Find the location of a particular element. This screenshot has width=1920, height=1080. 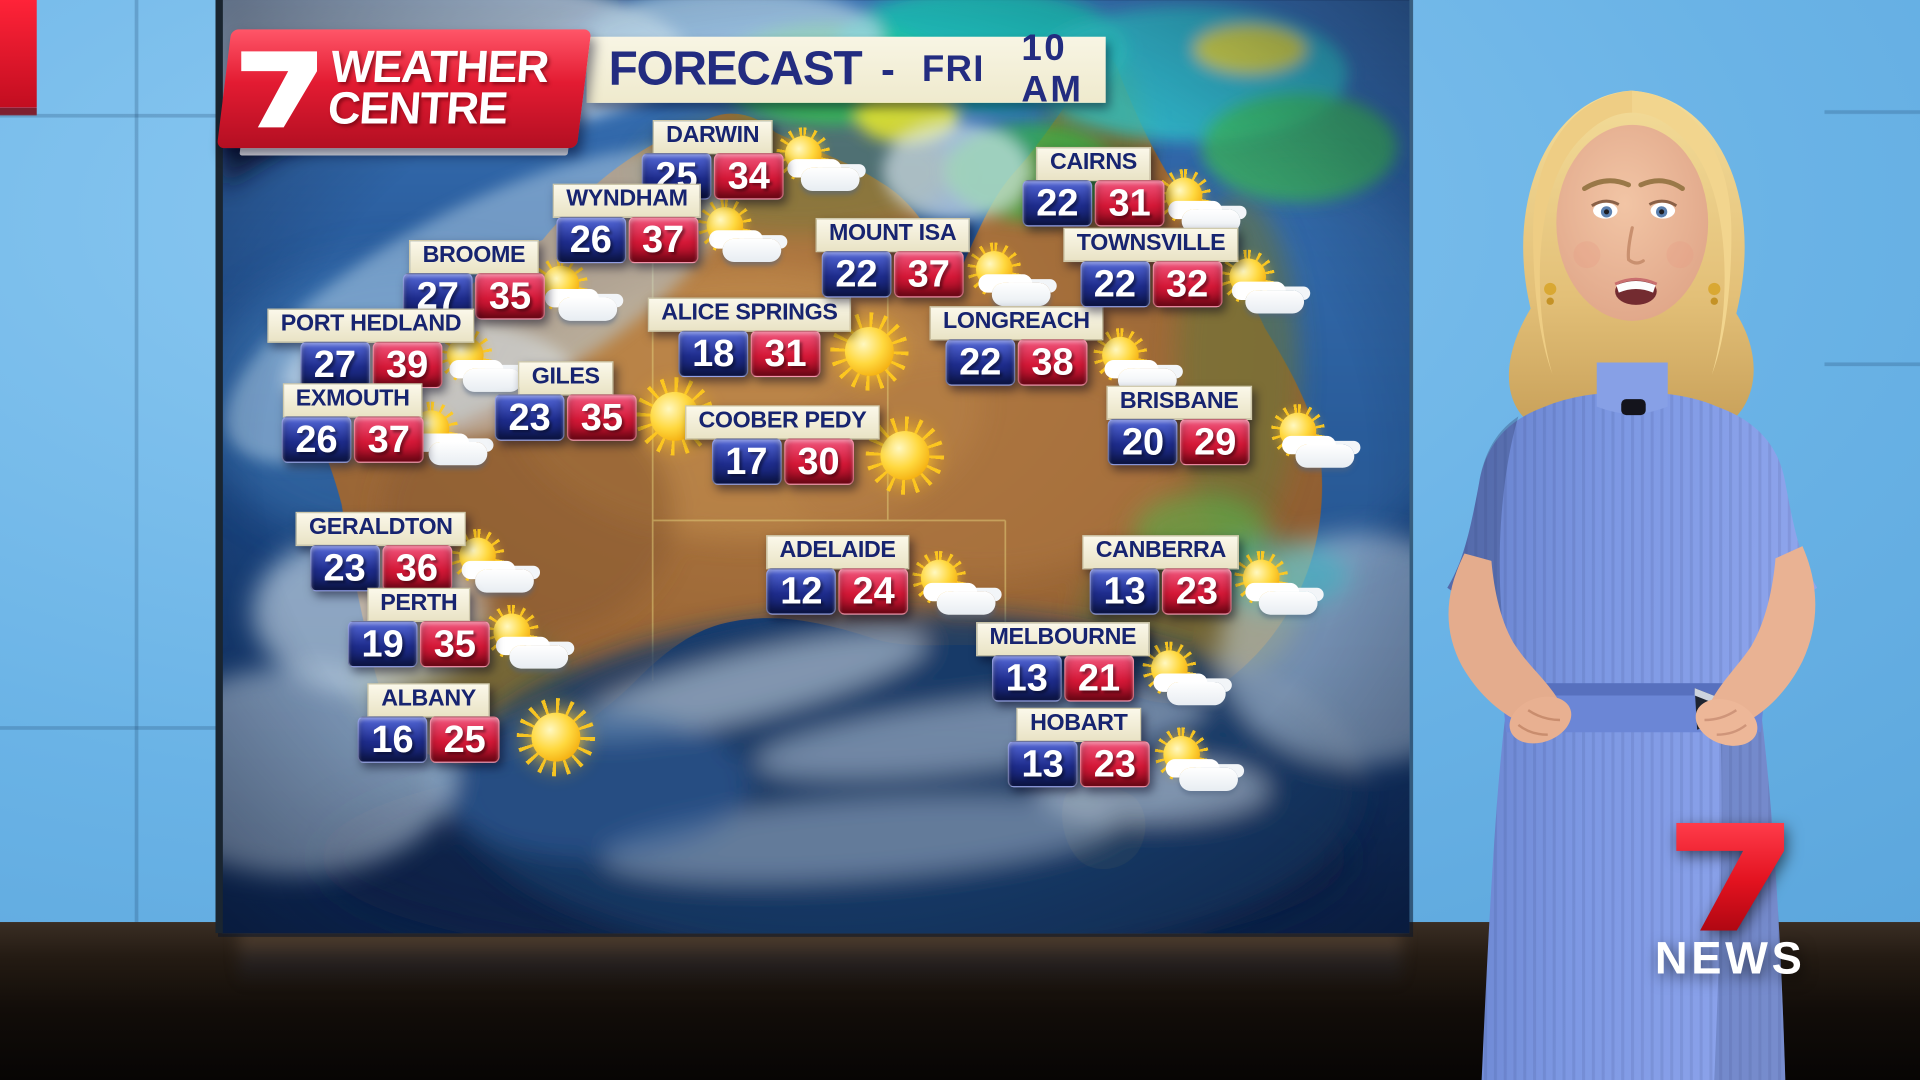

forecast-time: 10 AM is located at coordinates (1052, 69).